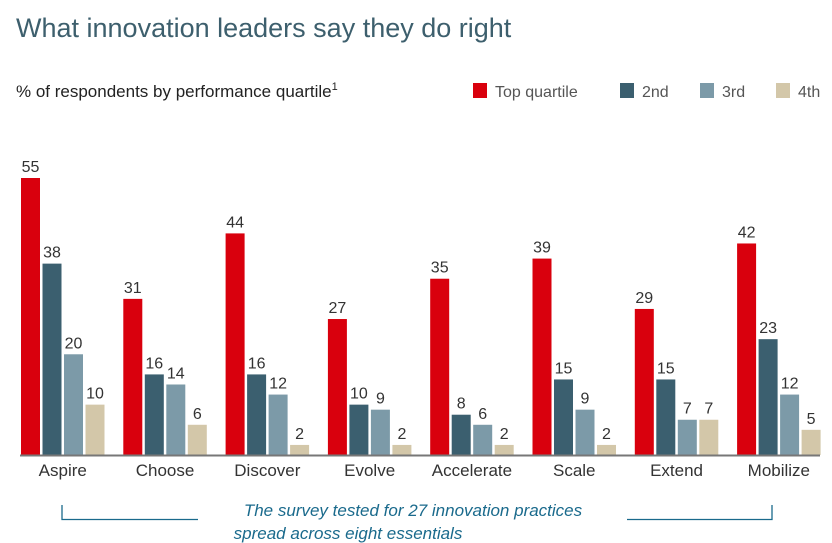  What do you see at coordinates (768, 328) in the screenshot?
I see `data-label: 23` at bounding box center [768, 328].